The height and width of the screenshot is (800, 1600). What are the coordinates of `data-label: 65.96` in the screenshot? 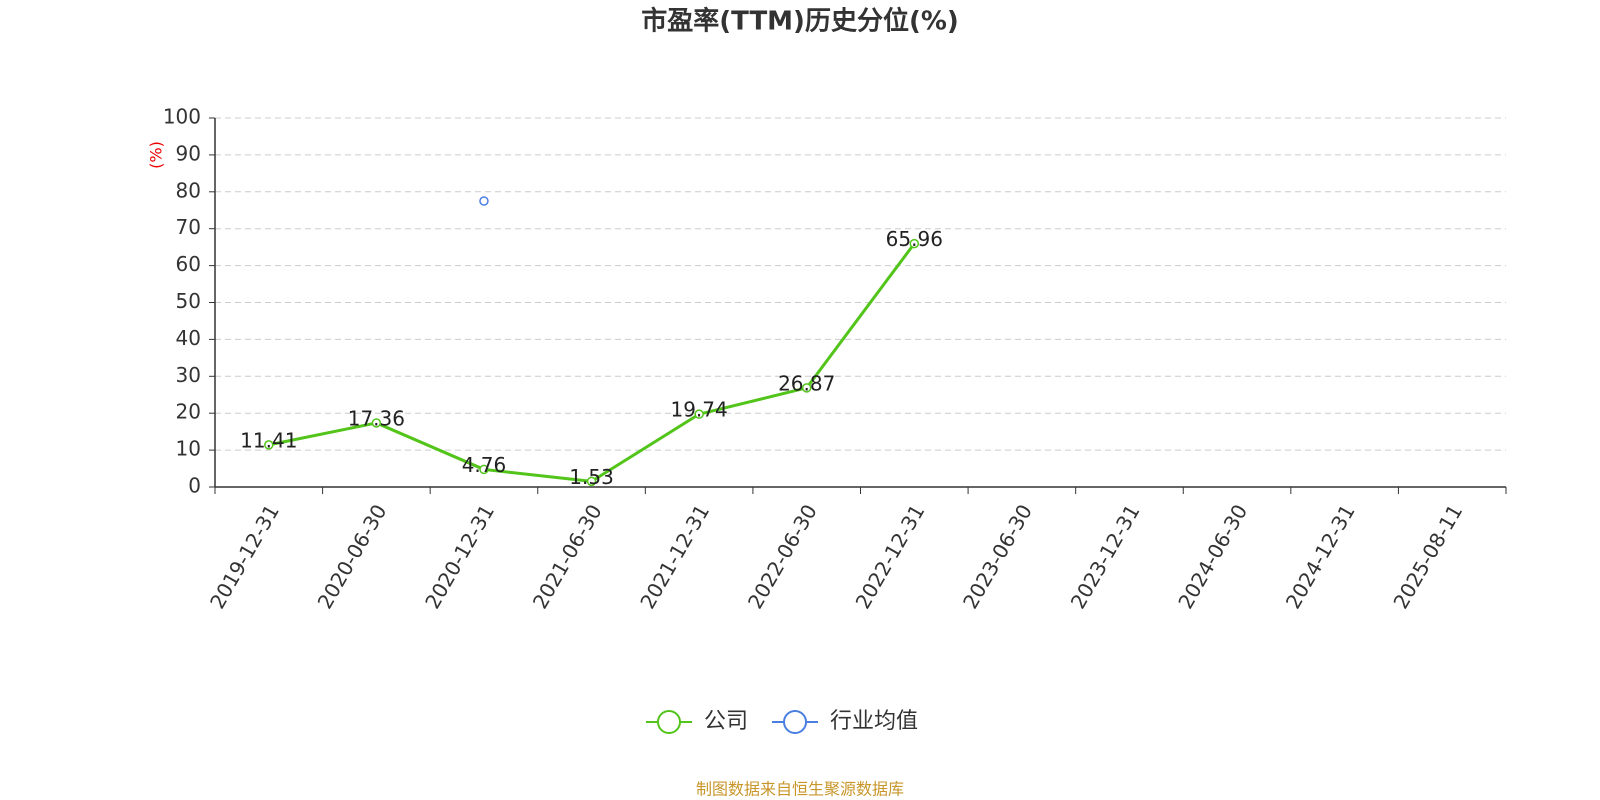 It's located at (914, 239).